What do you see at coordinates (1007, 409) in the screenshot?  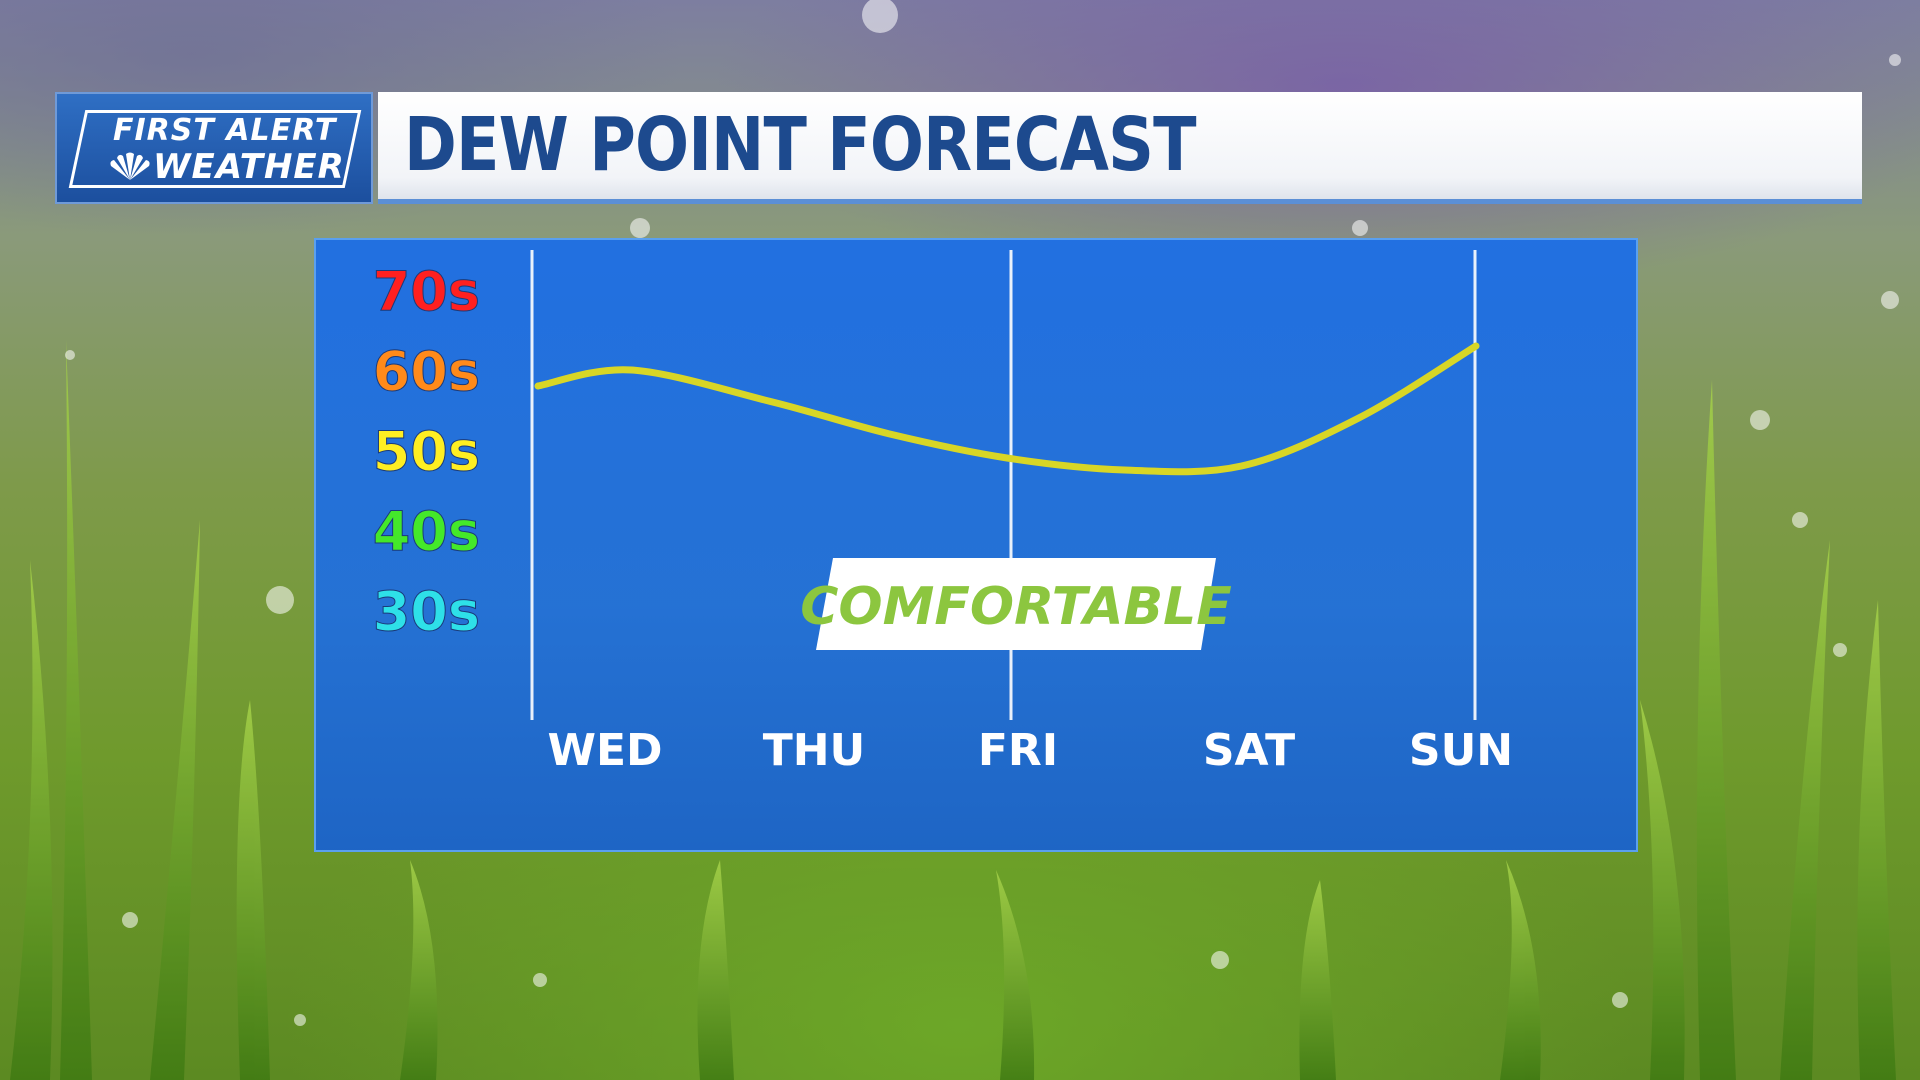 I see `dew-point-curve` at bounding box center [1007, 409].